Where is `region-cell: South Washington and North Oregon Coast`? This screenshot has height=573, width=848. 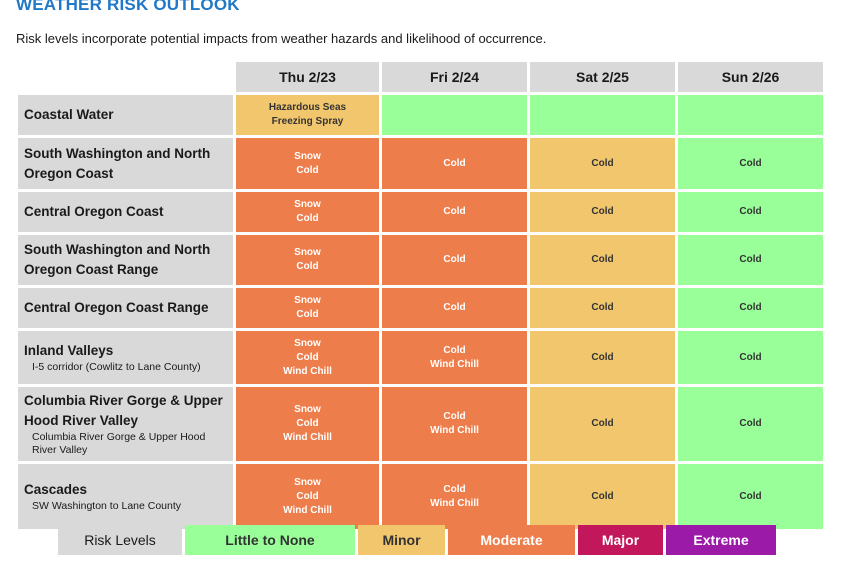
region-cell: South Washington and North Oregon Coast is located at coordinates (125, 163).